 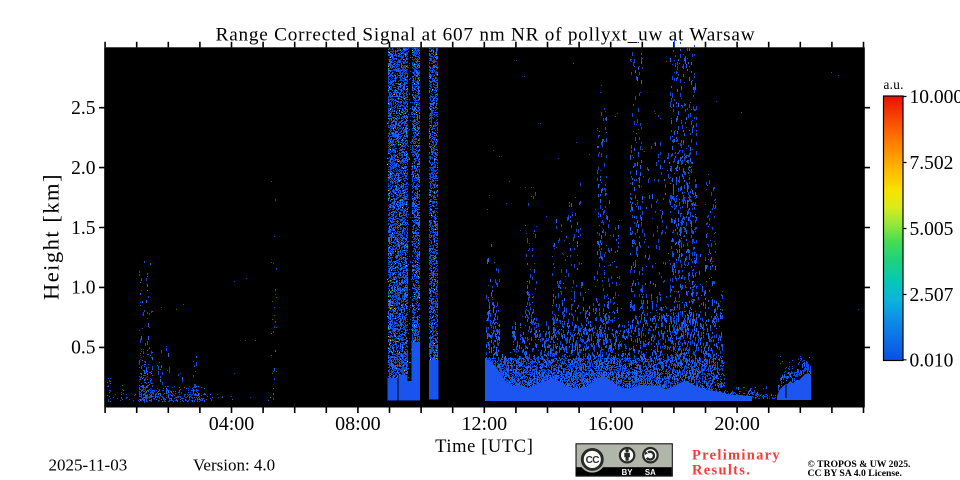 I want to click on svg-text: 2.0, so click(x=83, y=168).